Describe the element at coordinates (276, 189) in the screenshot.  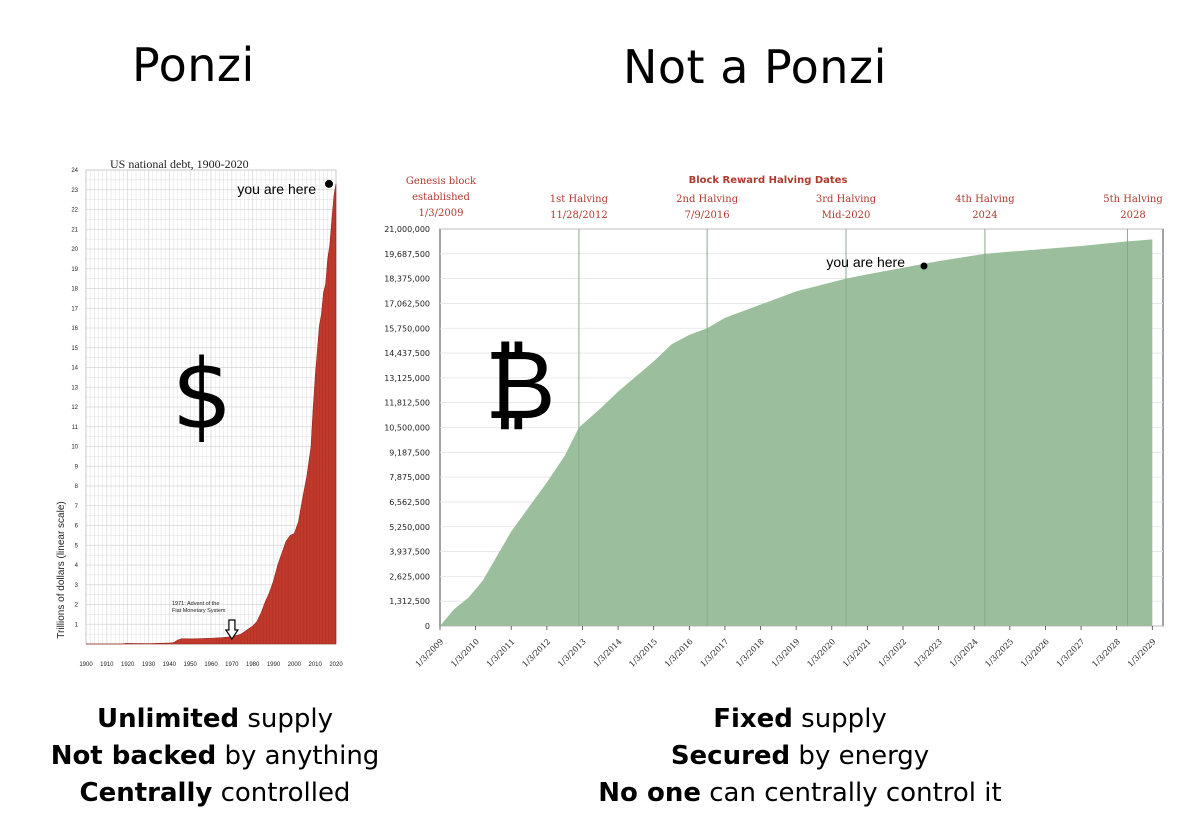
I see `you-are-here-label: you are here` at that location.